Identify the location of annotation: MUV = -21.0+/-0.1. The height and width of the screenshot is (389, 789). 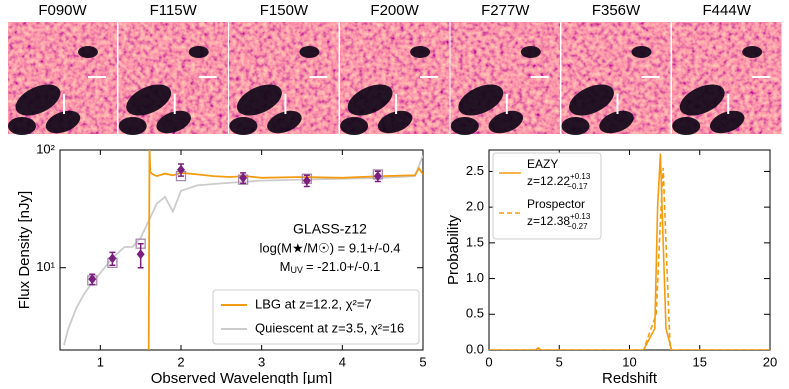
(330, 267).